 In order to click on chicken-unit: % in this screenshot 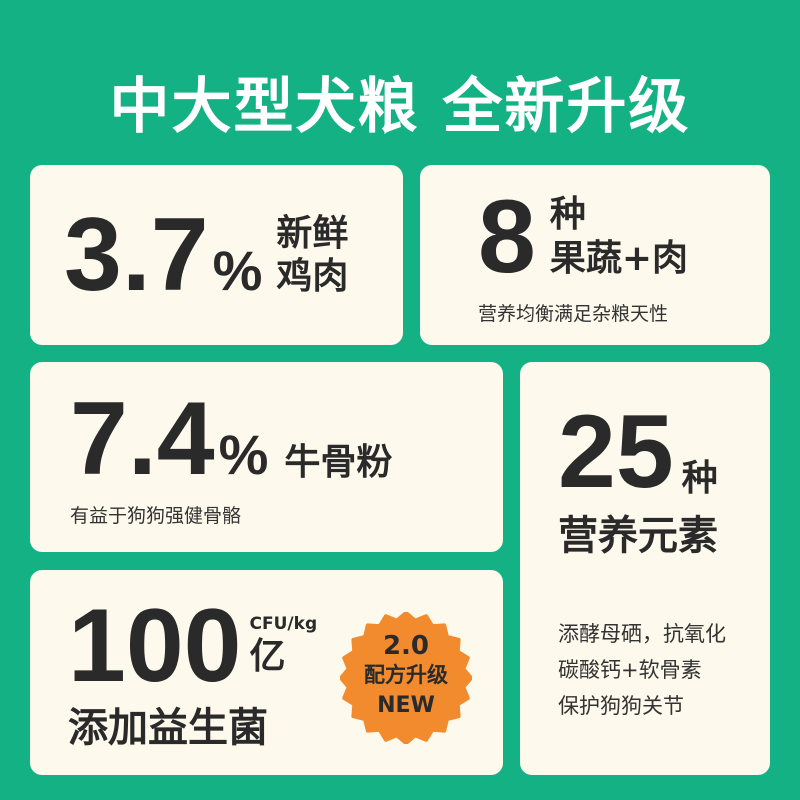, I will do `click(237, 270)`.